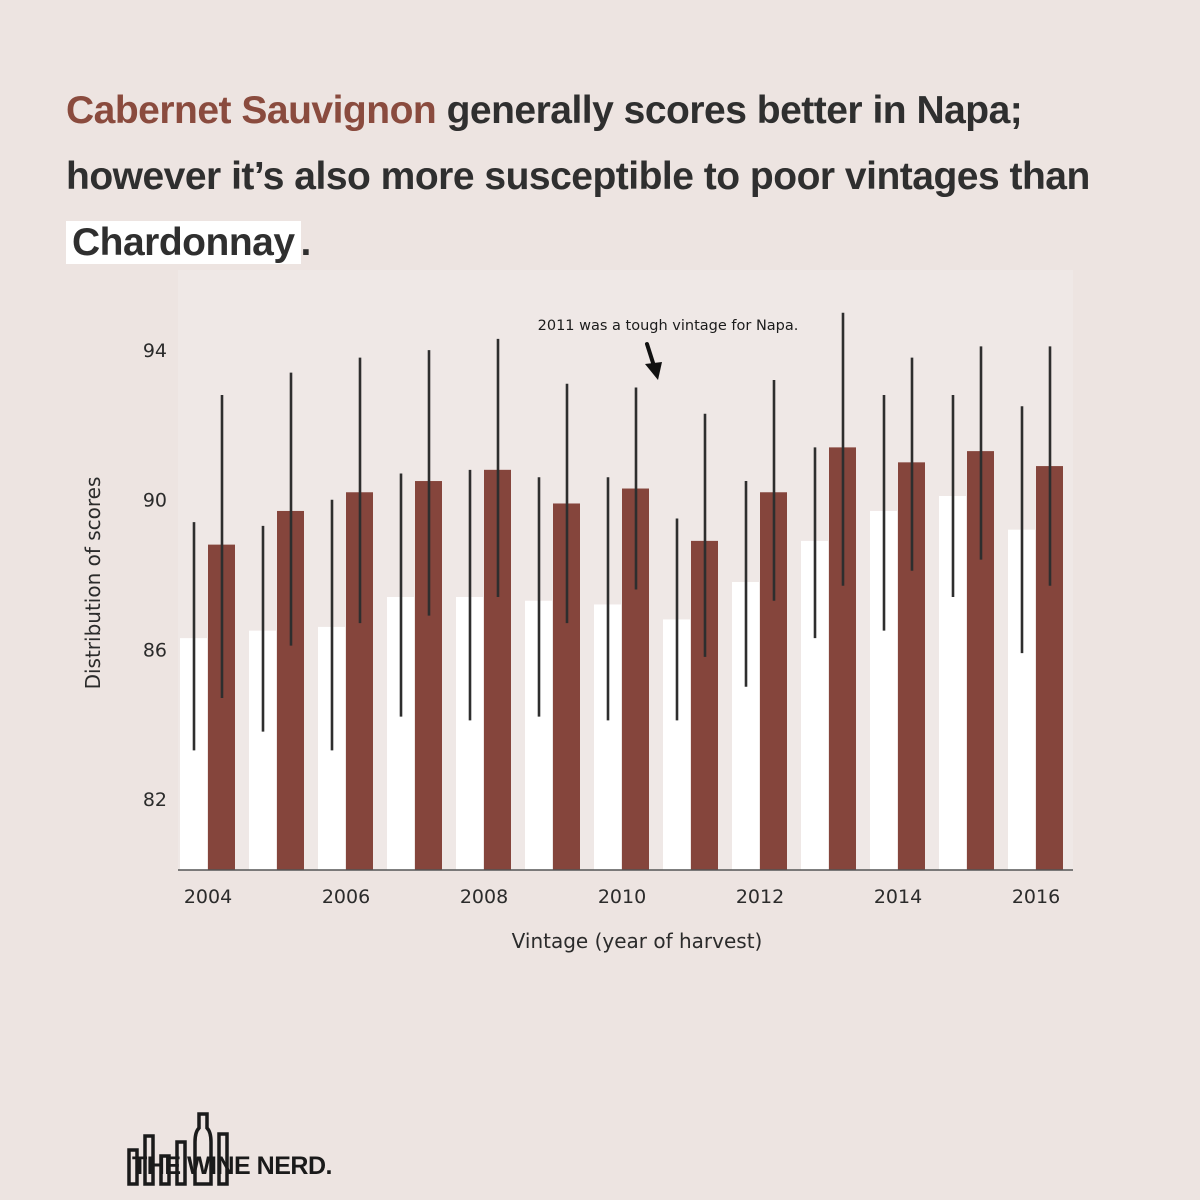 The width and height of the screenshot is (1200, 1200). What do you see at coordinates (155, 575) in the screenshot?
I see `y-ticks-group: 82 86 90 94` at bounding box center [155, 575].